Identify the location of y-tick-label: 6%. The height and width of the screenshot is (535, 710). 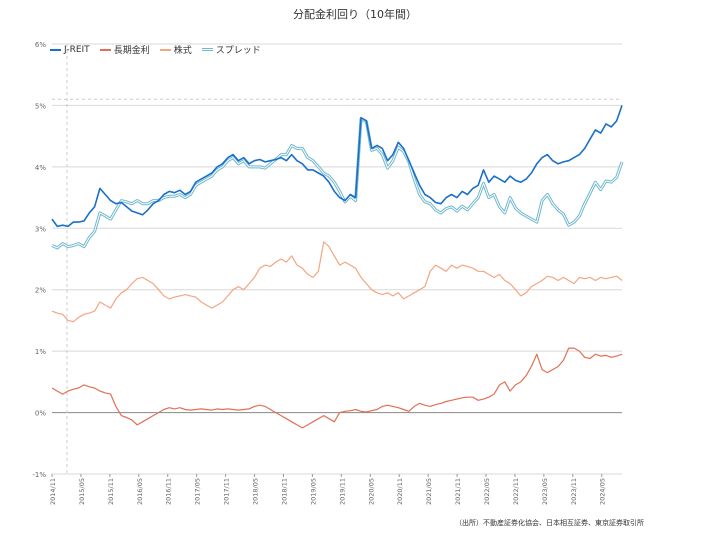
(40, 45).